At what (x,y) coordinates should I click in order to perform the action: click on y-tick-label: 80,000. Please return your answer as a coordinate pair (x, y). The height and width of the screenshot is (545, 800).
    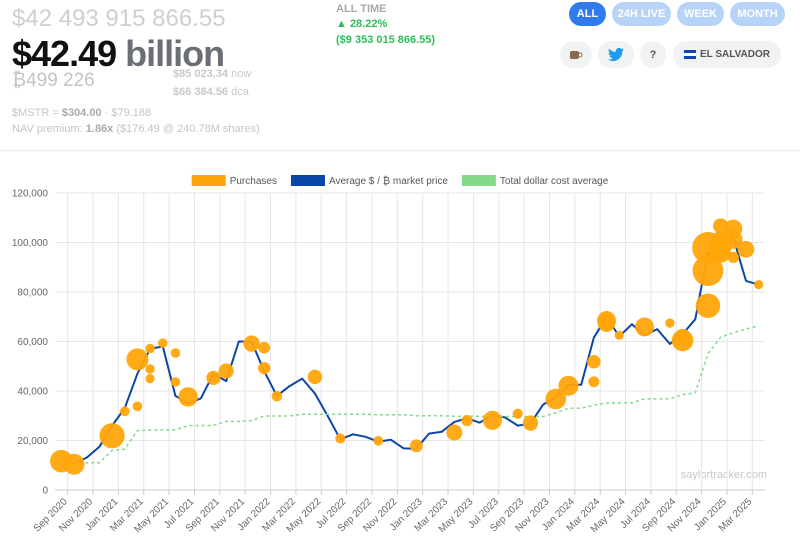
    Looking at the image, I should click on (32, 293).